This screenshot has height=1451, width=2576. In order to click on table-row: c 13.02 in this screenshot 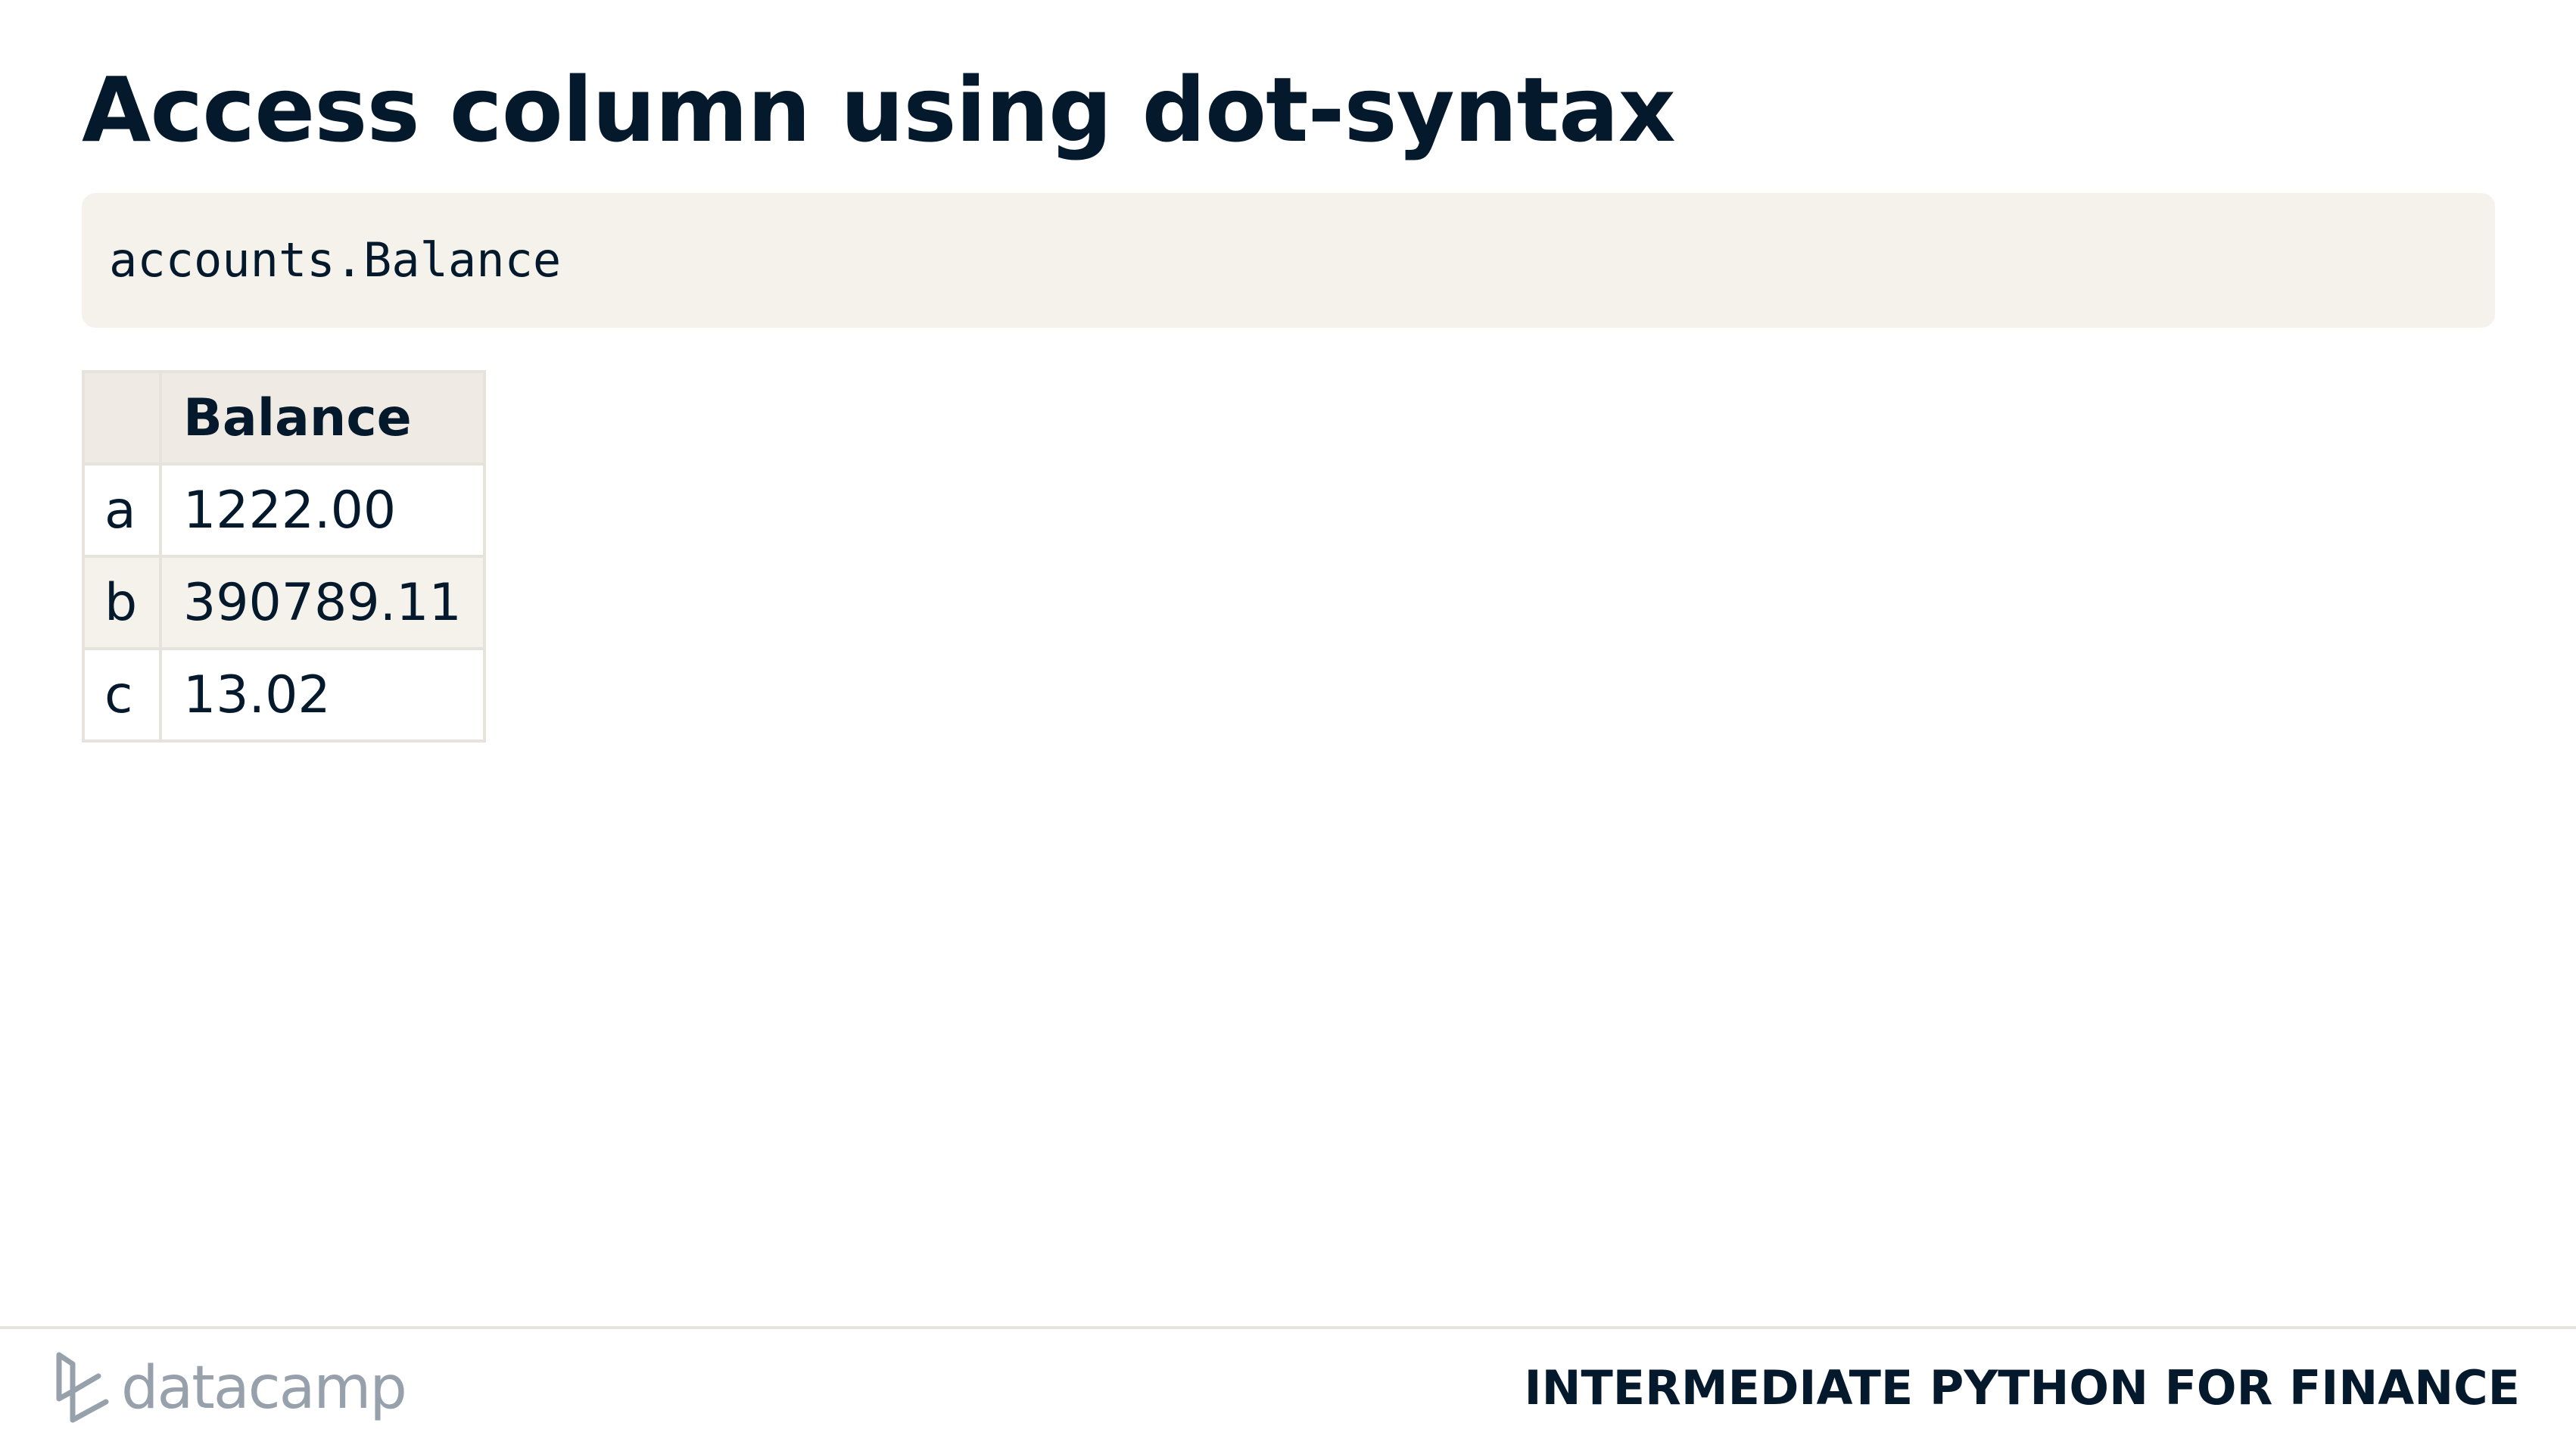, I will do `click(284, 695)`.